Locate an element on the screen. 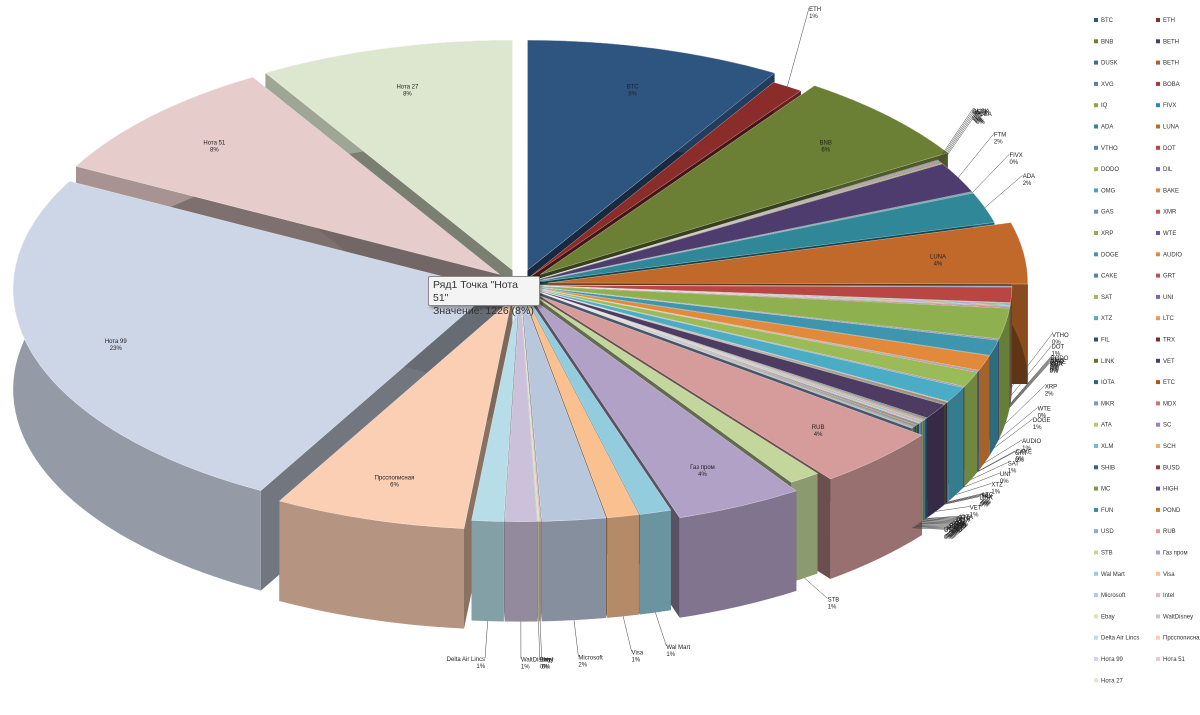  legend-item-12: VTHO is located at coordinates (1106, 148).